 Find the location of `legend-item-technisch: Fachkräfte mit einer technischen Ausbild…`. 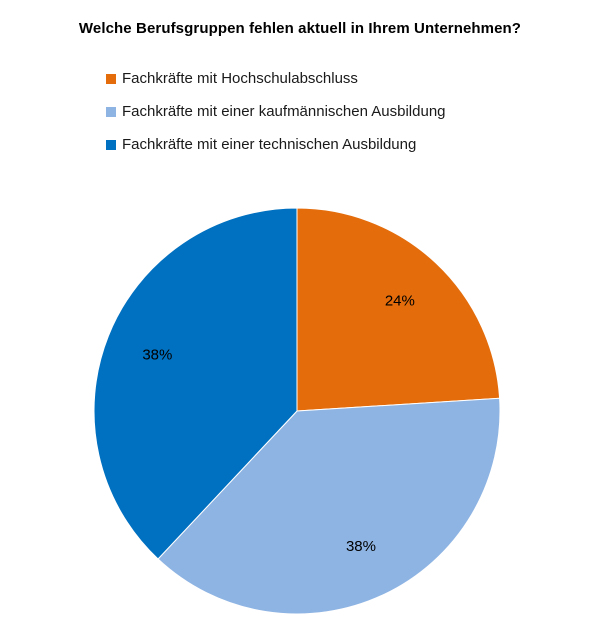

legend-item-technisch: Fachkräfte mit einer technischen Ausbild… is located at coordinates (276, 144).